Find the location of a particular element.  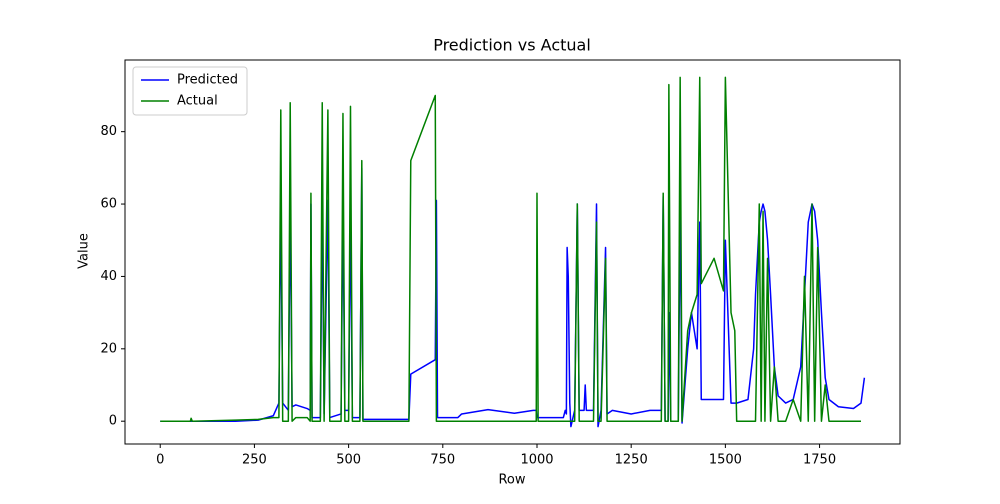

y-tick-label: 20 is located at coordinates (108, 348).